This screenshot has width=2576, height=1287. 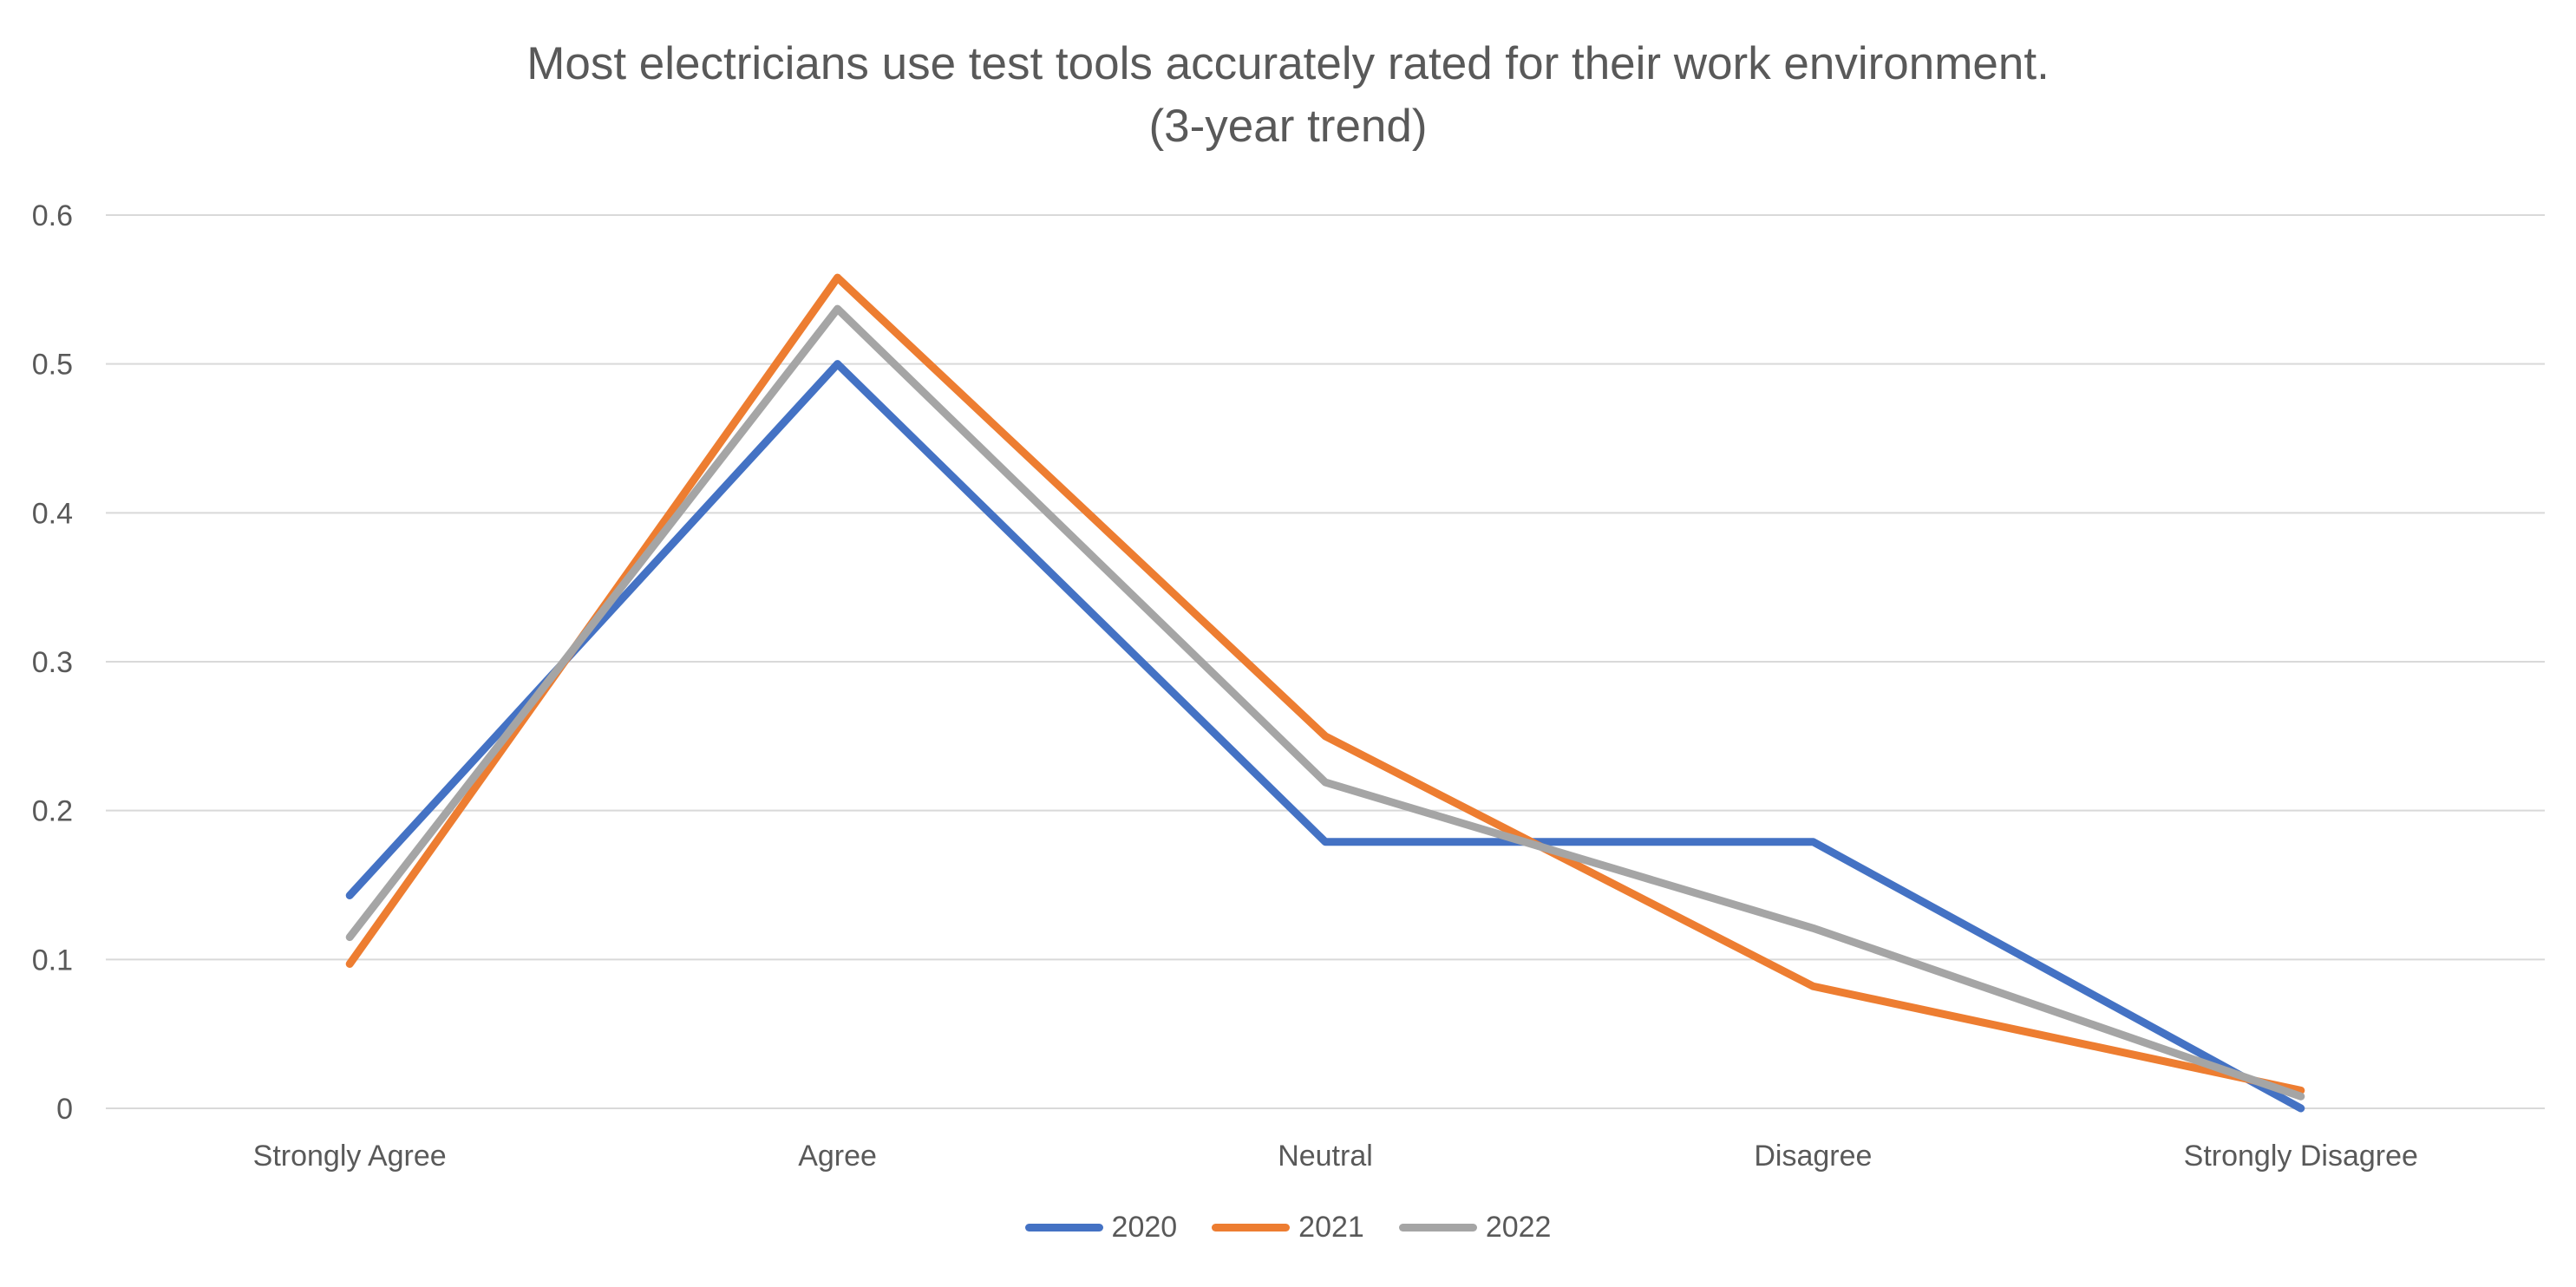 I want to click on legend-label: 2021, so click(x=1331, y=1227).